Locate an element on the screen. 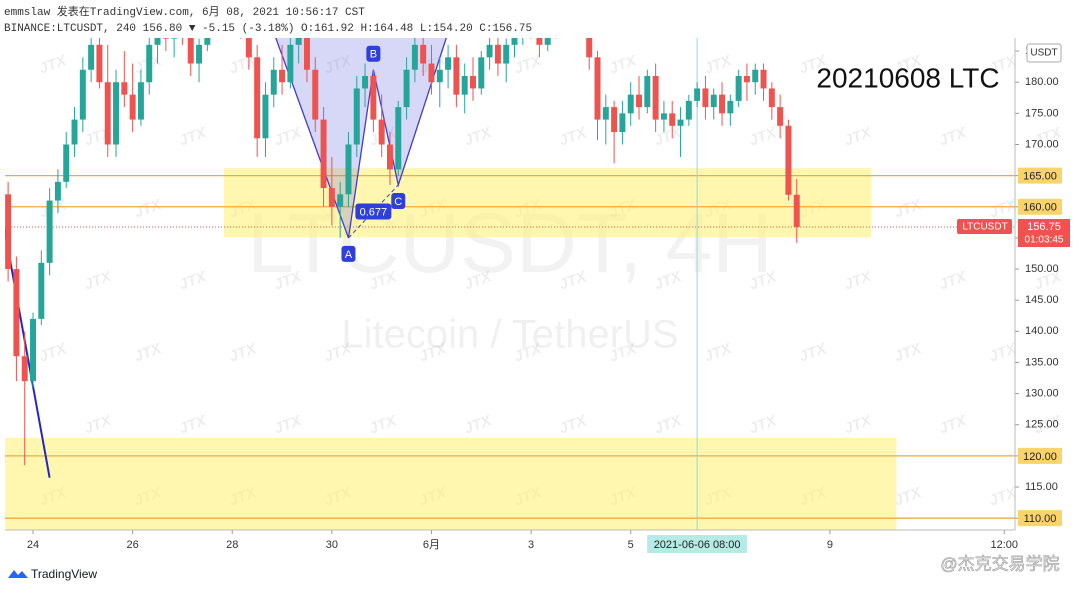  y-tick-label: 125.00 is located at coordinates (1042, 425).